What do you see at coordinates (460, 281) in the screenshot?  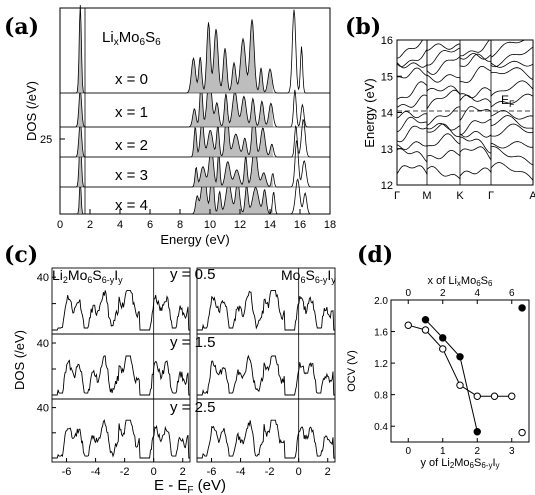 I see `panel-d-top-axis-label: x of LixMo6S6` at bounding box center [460, 281].